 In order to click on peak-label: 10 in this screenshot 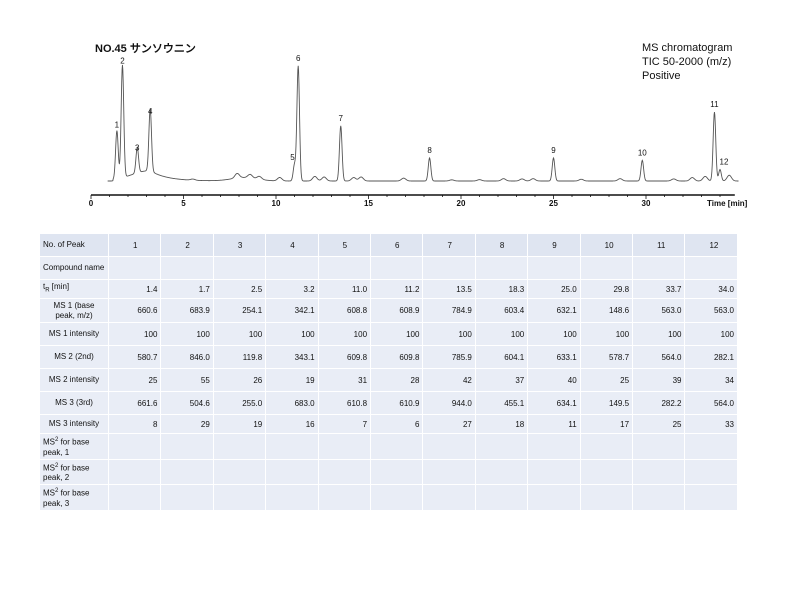, I will do `click(642, 152)`.